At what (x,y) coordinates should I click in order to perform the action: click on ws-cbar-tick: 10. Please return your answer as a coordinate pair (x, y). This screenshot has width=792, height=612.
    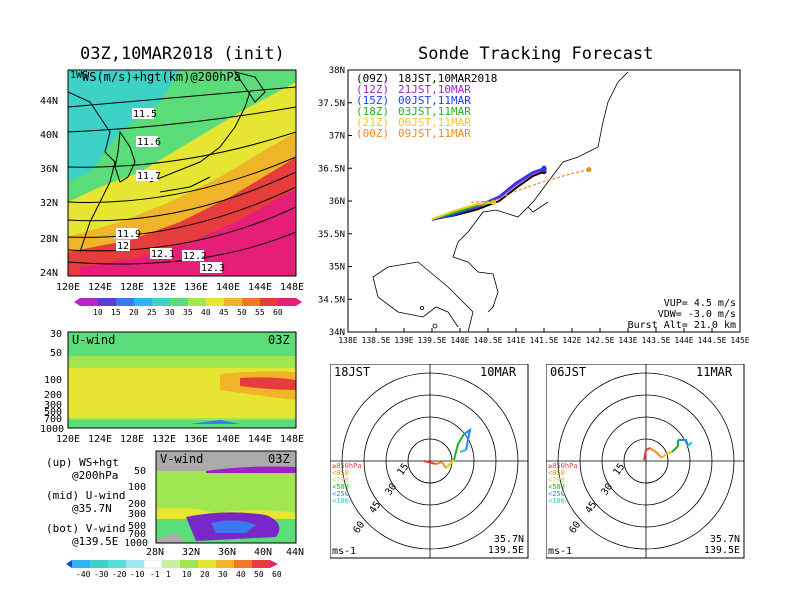
    Looking at the image, I should click on (98, 312).